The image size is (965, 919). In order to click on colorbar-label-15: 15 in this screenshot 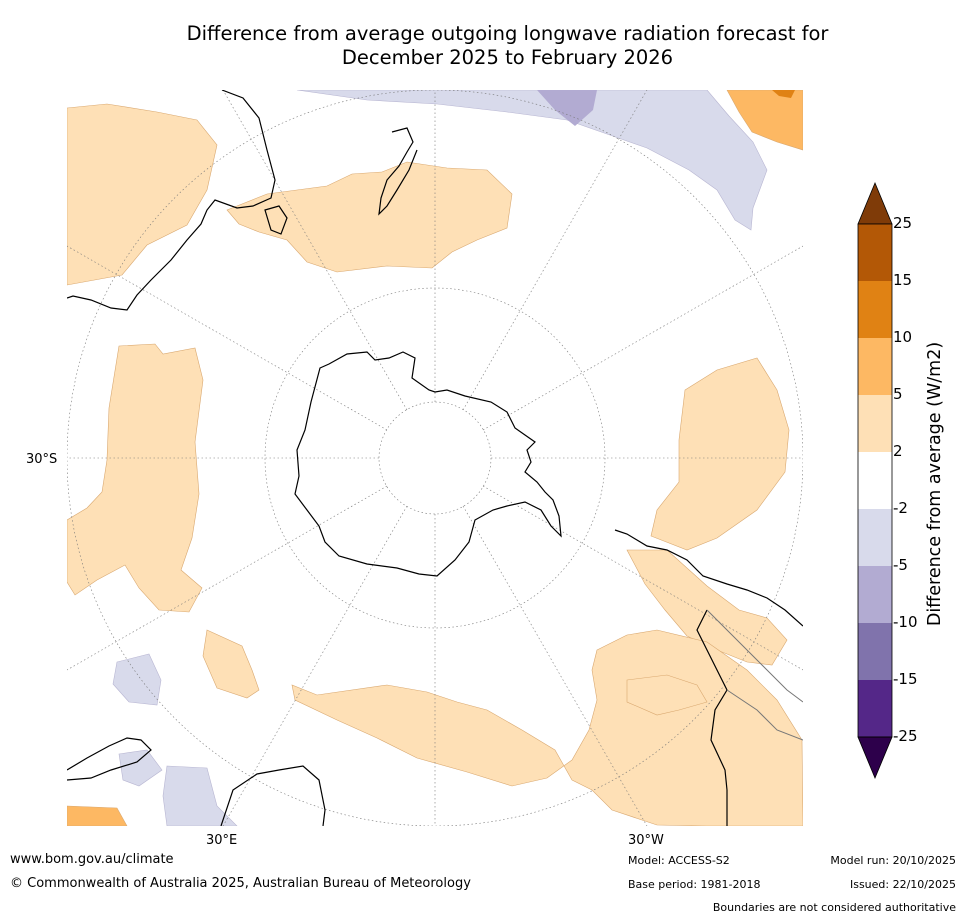, I will do `click(903, 280)`.